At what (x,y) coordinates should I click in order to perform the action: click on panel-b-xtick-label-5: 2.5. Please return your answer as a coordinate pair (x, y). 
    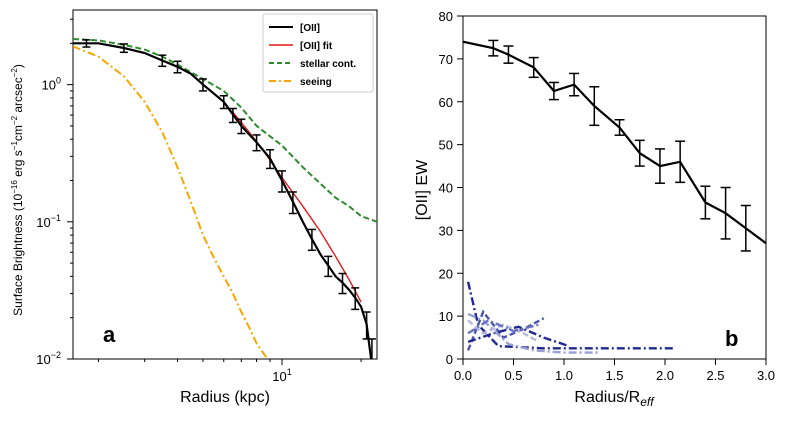
    Looking at the image, I should click on (715, 375).